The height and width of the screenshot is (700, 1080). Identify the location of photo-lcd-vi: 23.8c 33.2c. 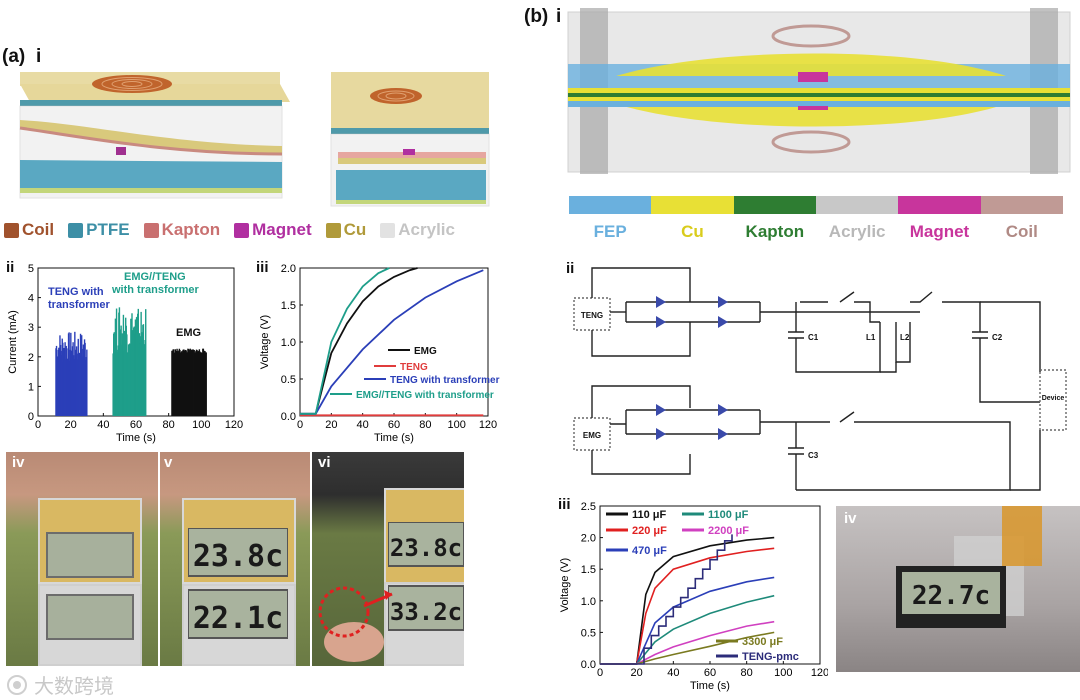
(388, 559).